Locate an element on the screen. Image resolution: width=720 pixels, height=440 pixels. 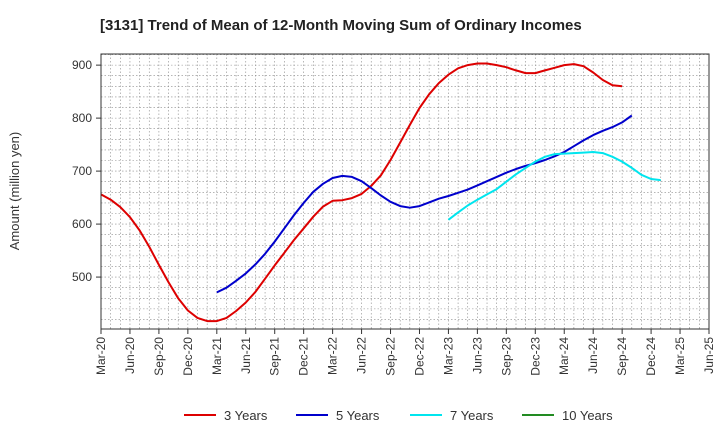
x-tick-label: Jun-21 is located at coordinates (246, 355).